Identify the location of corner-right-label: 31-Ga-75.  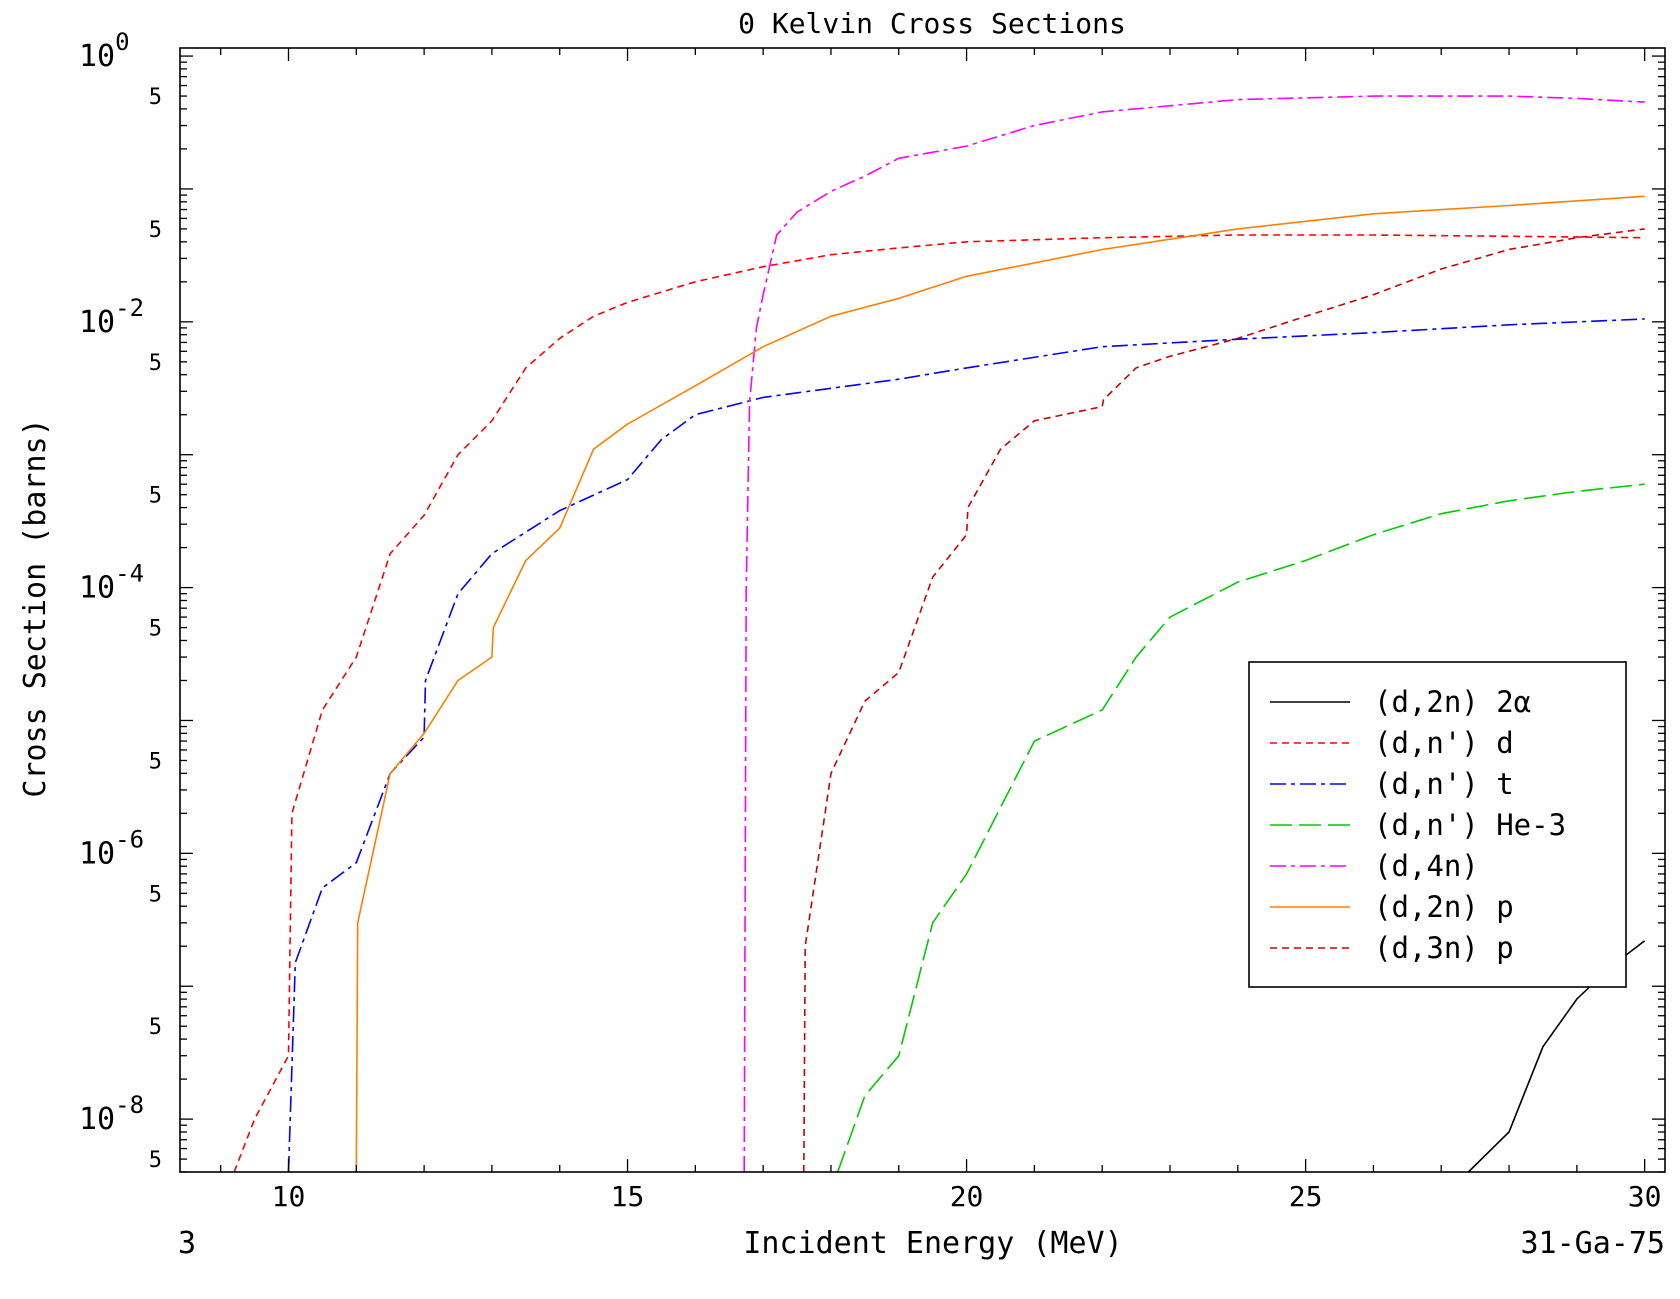
(1593, 1243).